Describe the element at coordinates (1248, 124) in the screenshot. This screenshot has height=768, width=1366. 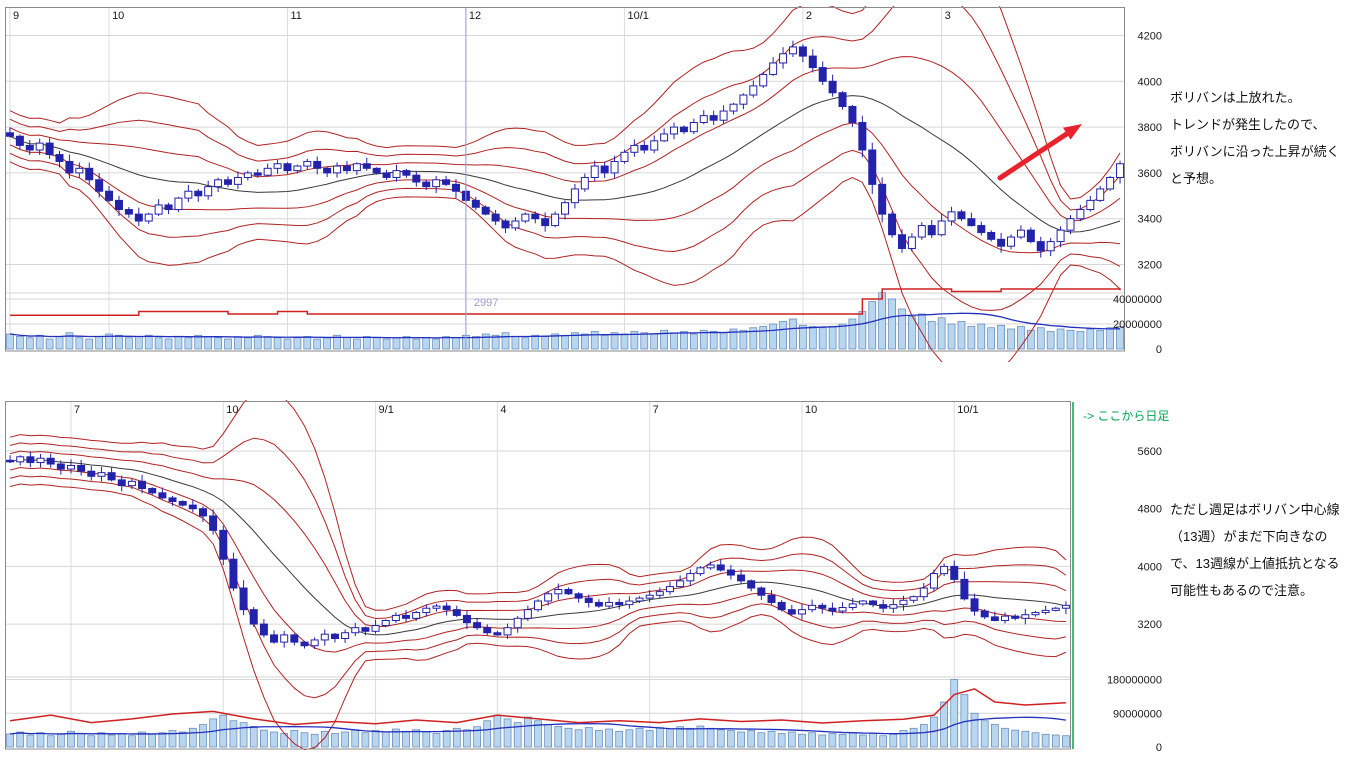
I see `note-line: トレンドが発生したので、` at that location.